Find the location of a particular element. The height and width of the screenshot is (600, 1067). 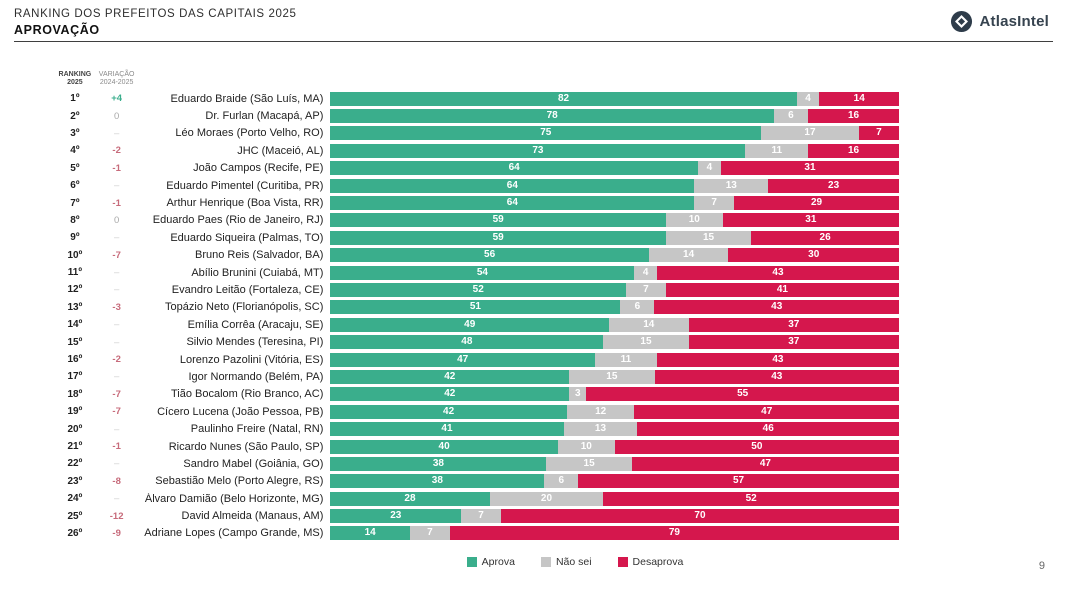

rank-label: 20º is located at coordinates (75, 429).